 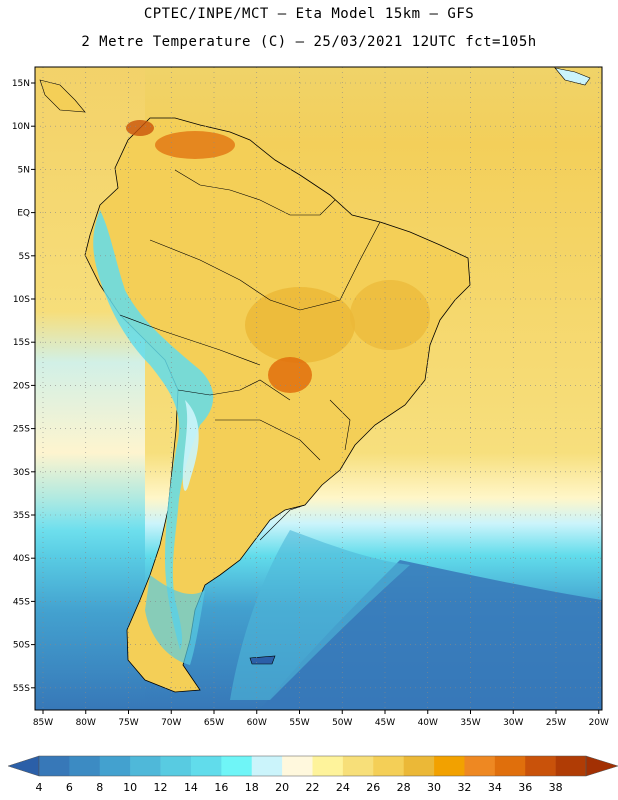 What do you see at coordinates (153, 430) in the screenshot?
I see `andes-cold-band` at bounding box center [153, 430].